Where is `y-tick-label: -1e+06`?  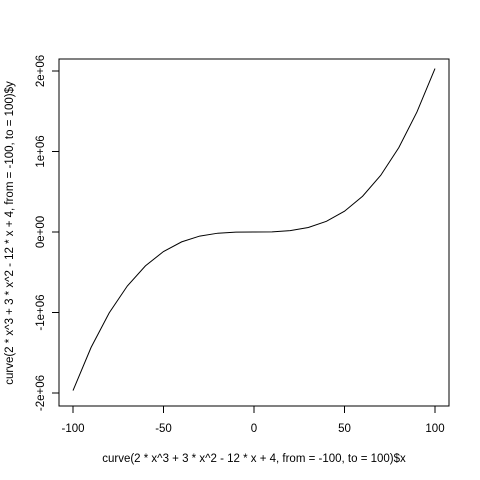 y-tick-label: -1e+06 is located at coordinates (41, 312).